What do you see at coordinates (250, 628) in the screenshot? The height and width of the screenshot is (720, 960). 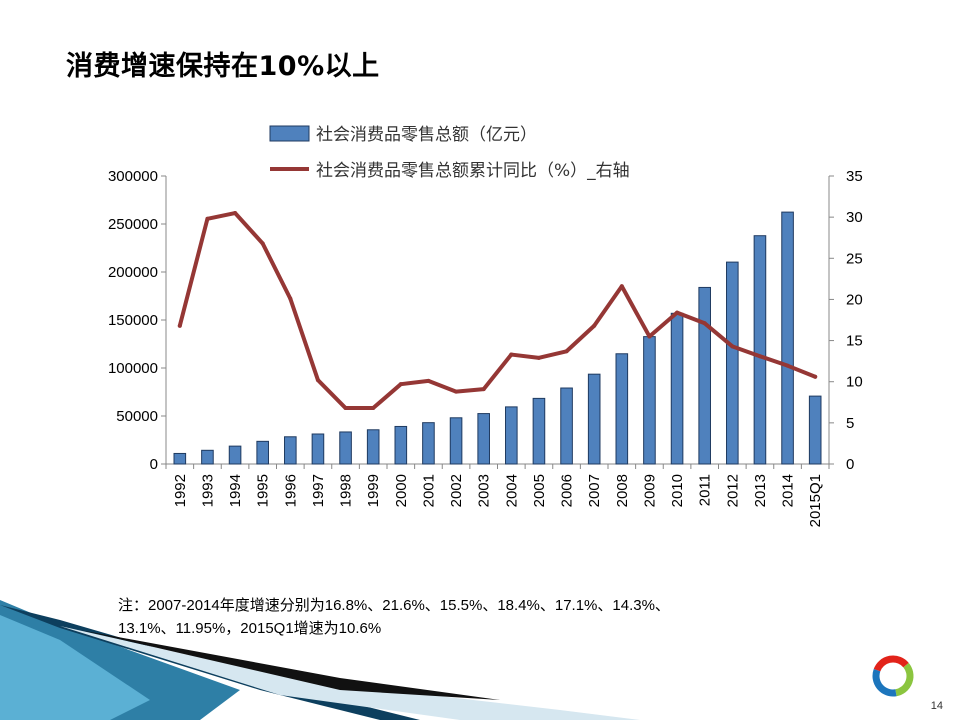 I see `note-line-2: 13.1%、11.95%，2015Q1增速为10.6%` at bounding box center [250, 628].